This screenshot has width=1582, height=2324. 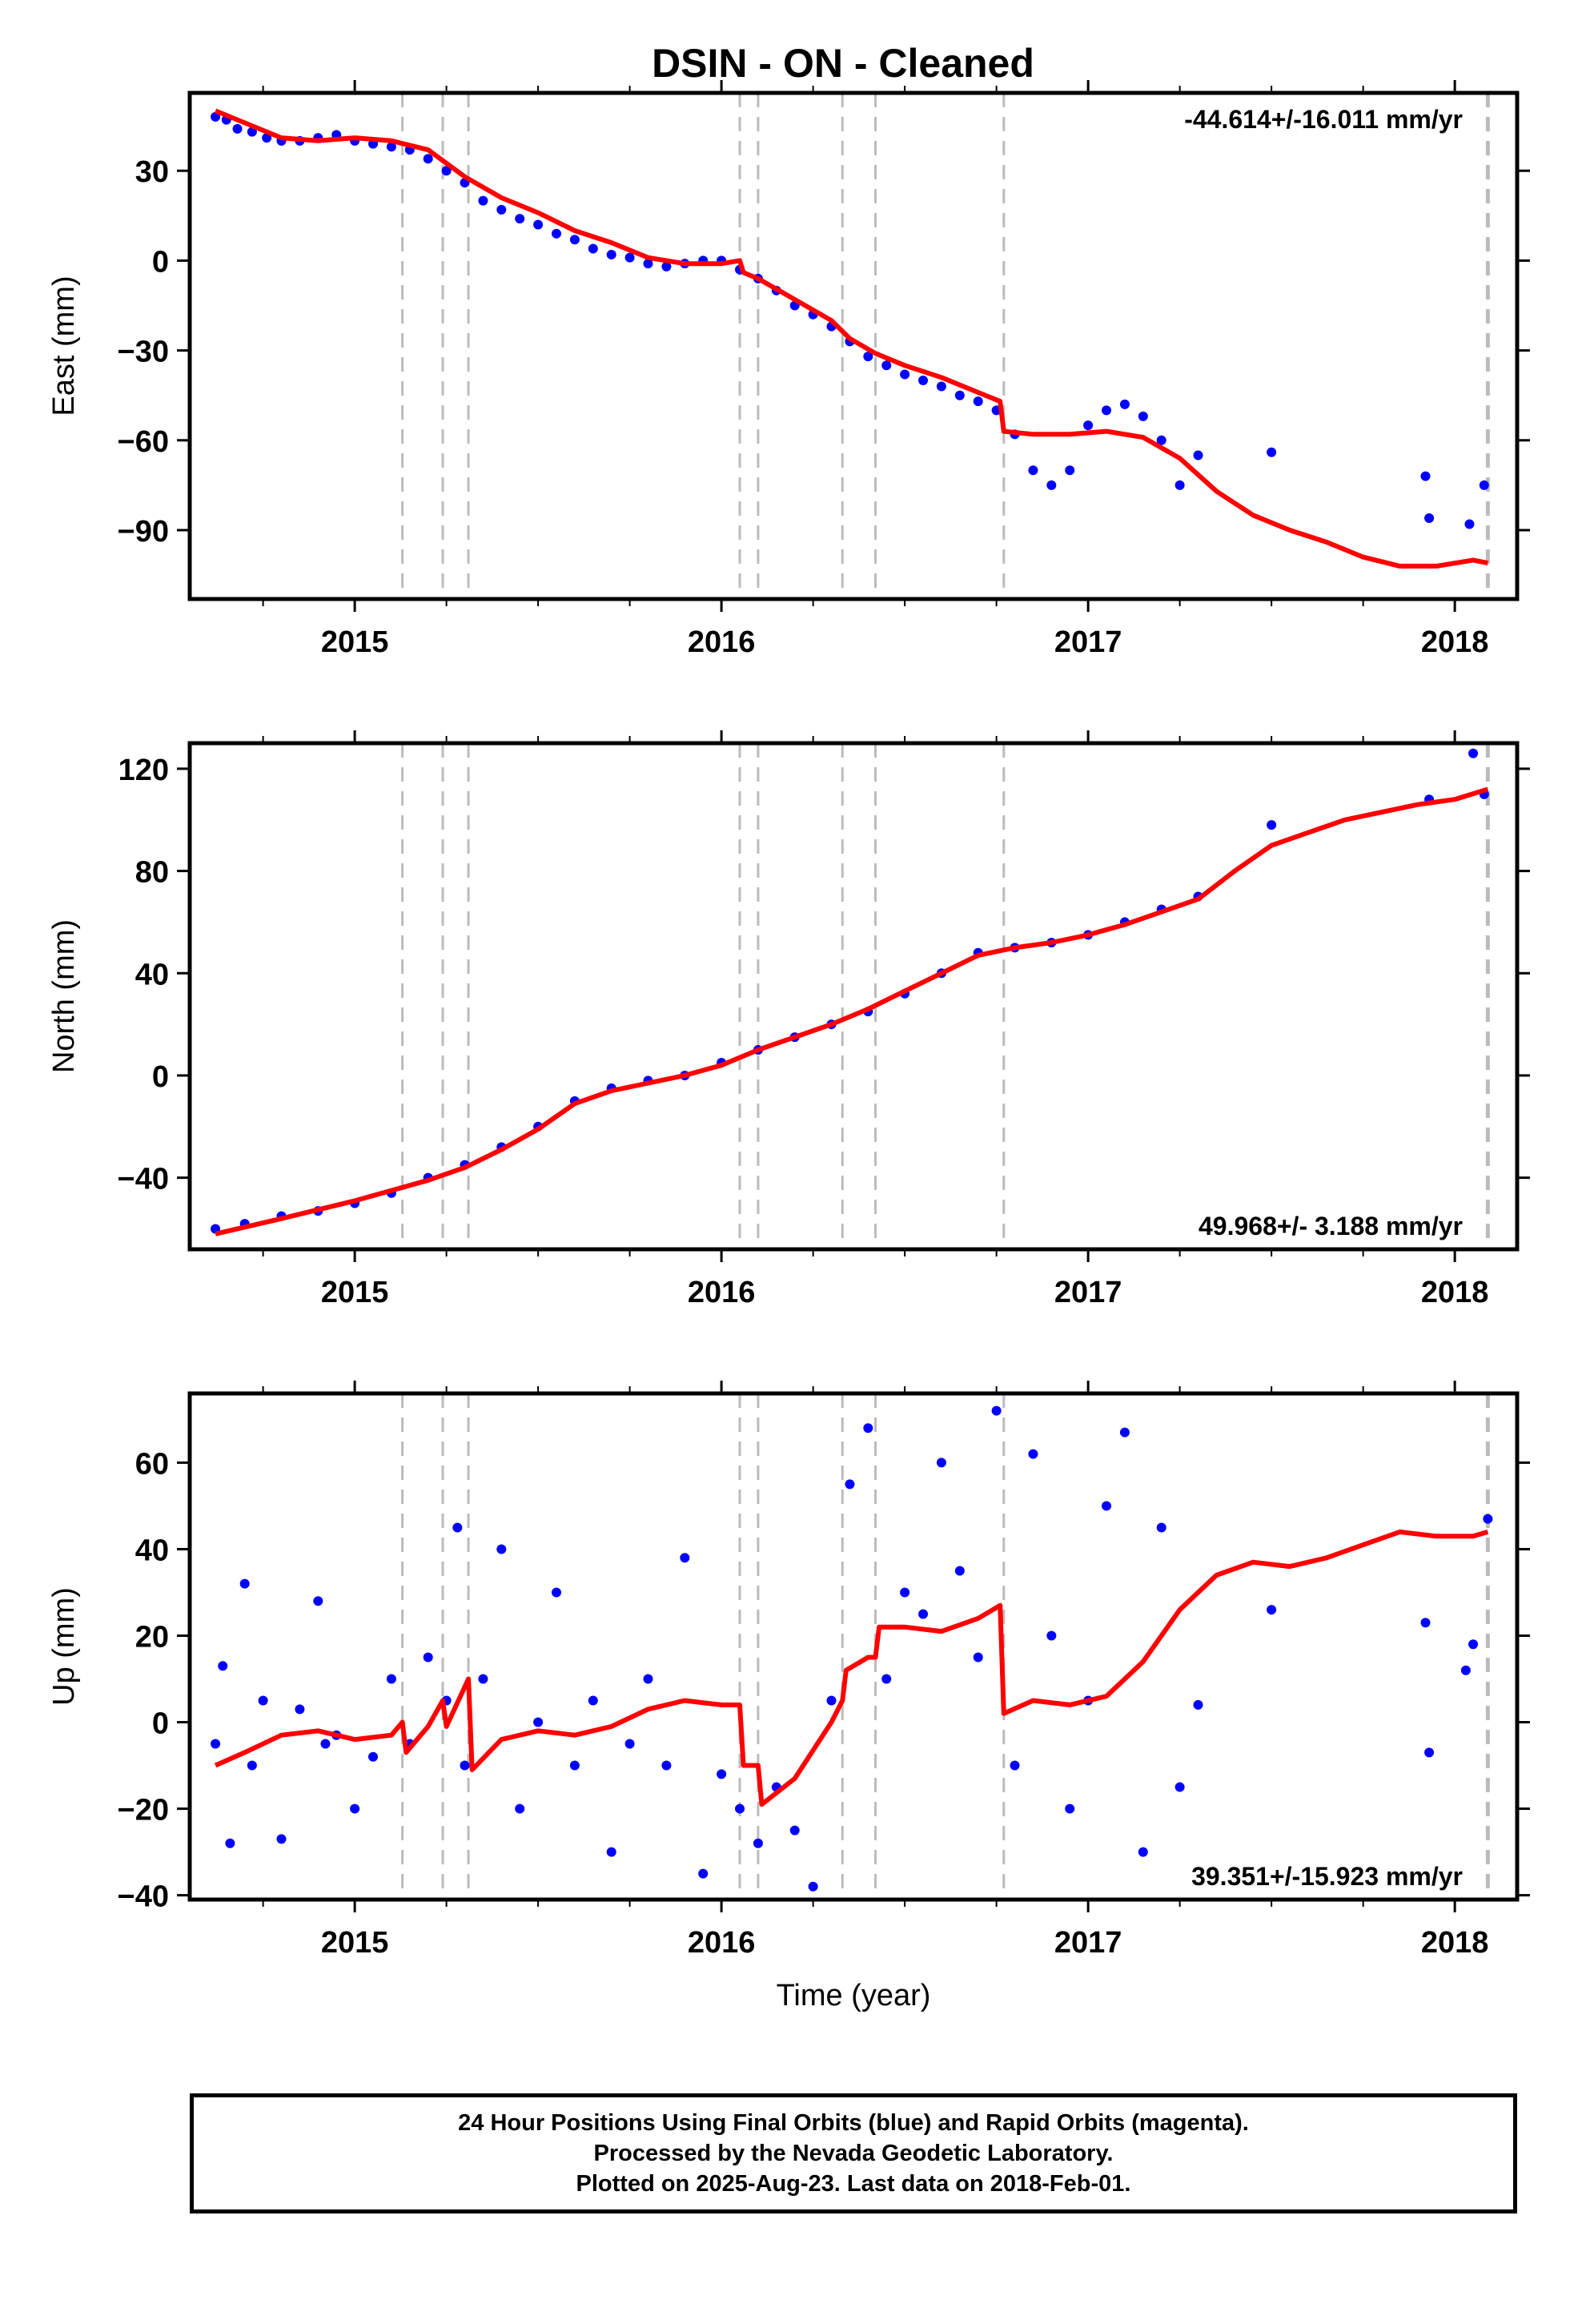 I want to click on y-tick-label: 20, so click(x=152, y=1637).